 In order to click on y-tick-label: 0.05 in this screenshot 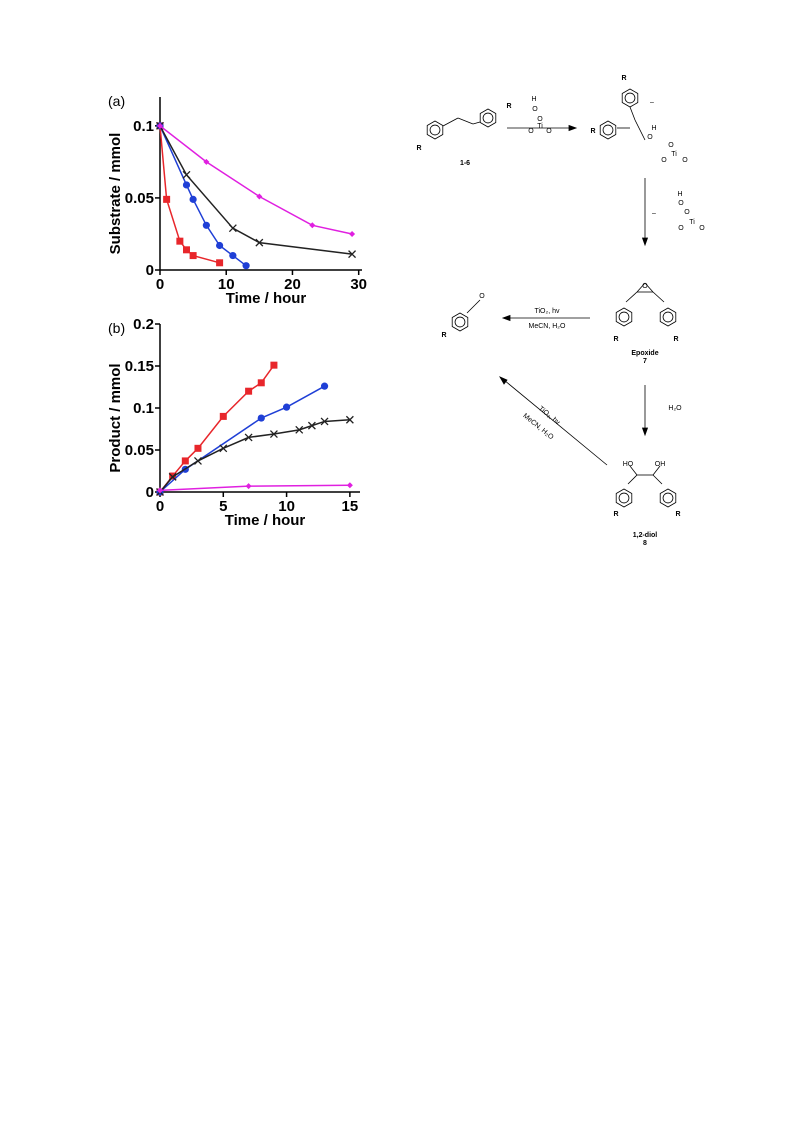, I will do `click(139, 198)`.